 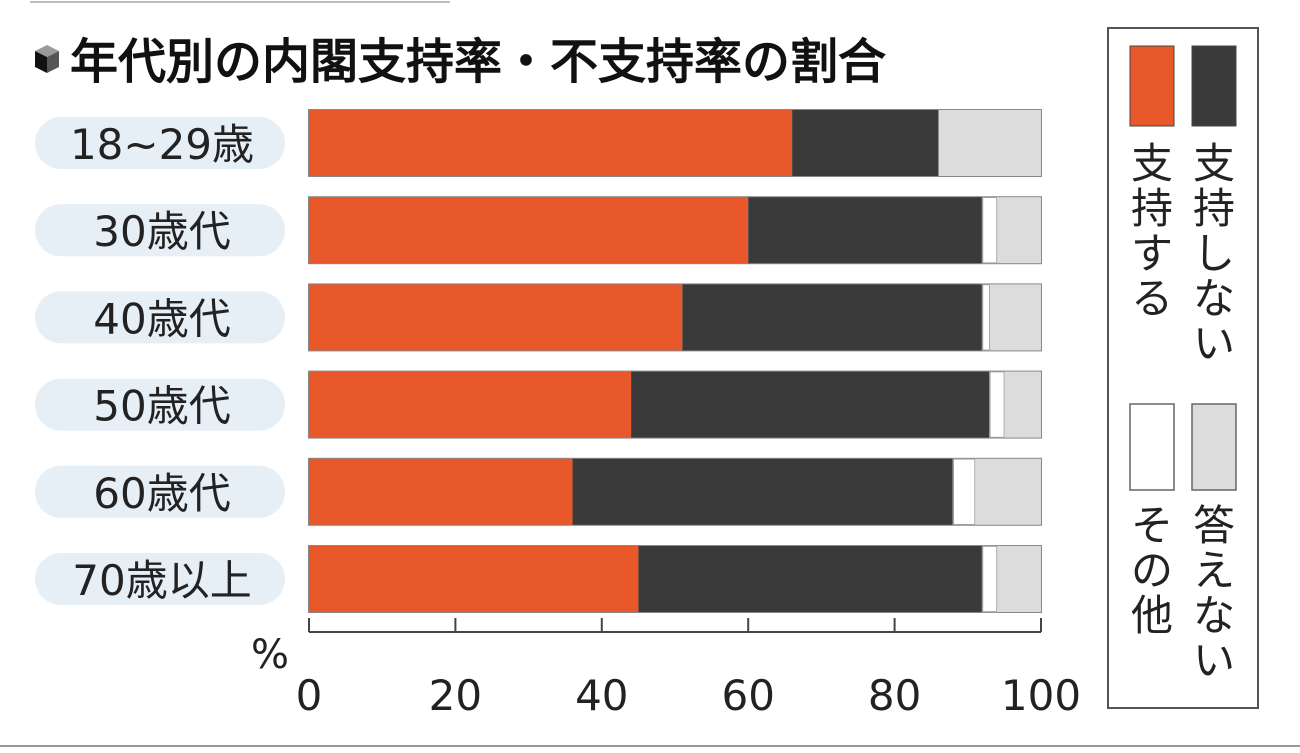 What do you see at coordinates (455, 695) in the screenshot?
I see `x-tick-label: 20` at bounding box center [455, 695].